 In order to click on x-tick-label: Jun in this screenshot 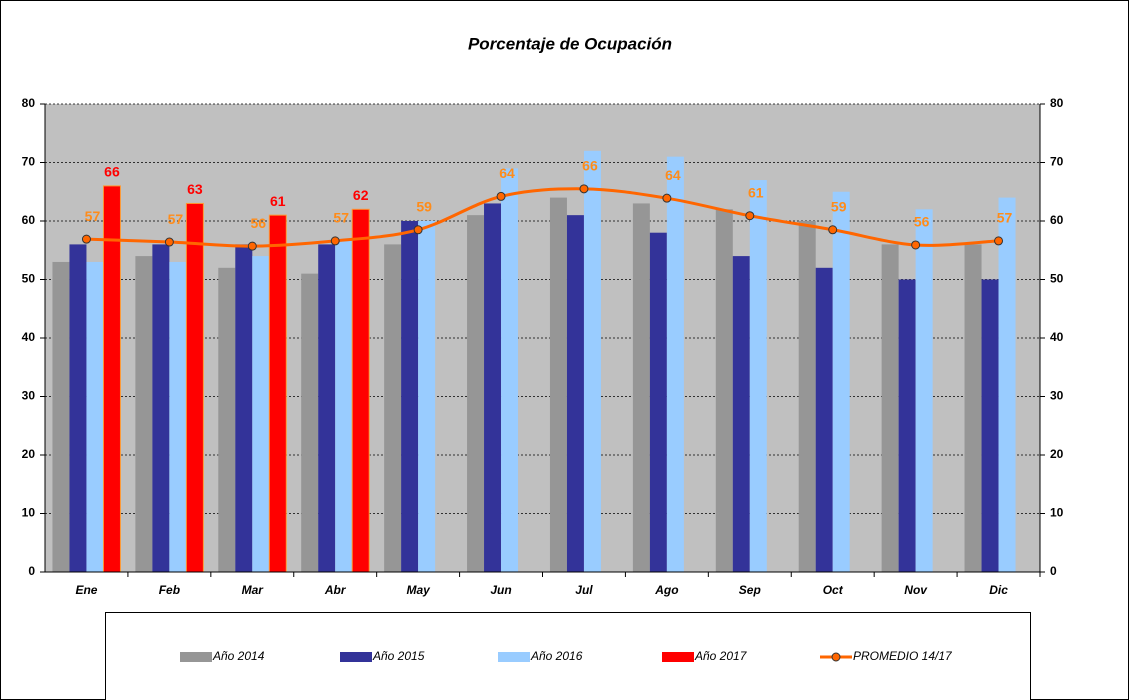, I will do `click(500, 590)`.